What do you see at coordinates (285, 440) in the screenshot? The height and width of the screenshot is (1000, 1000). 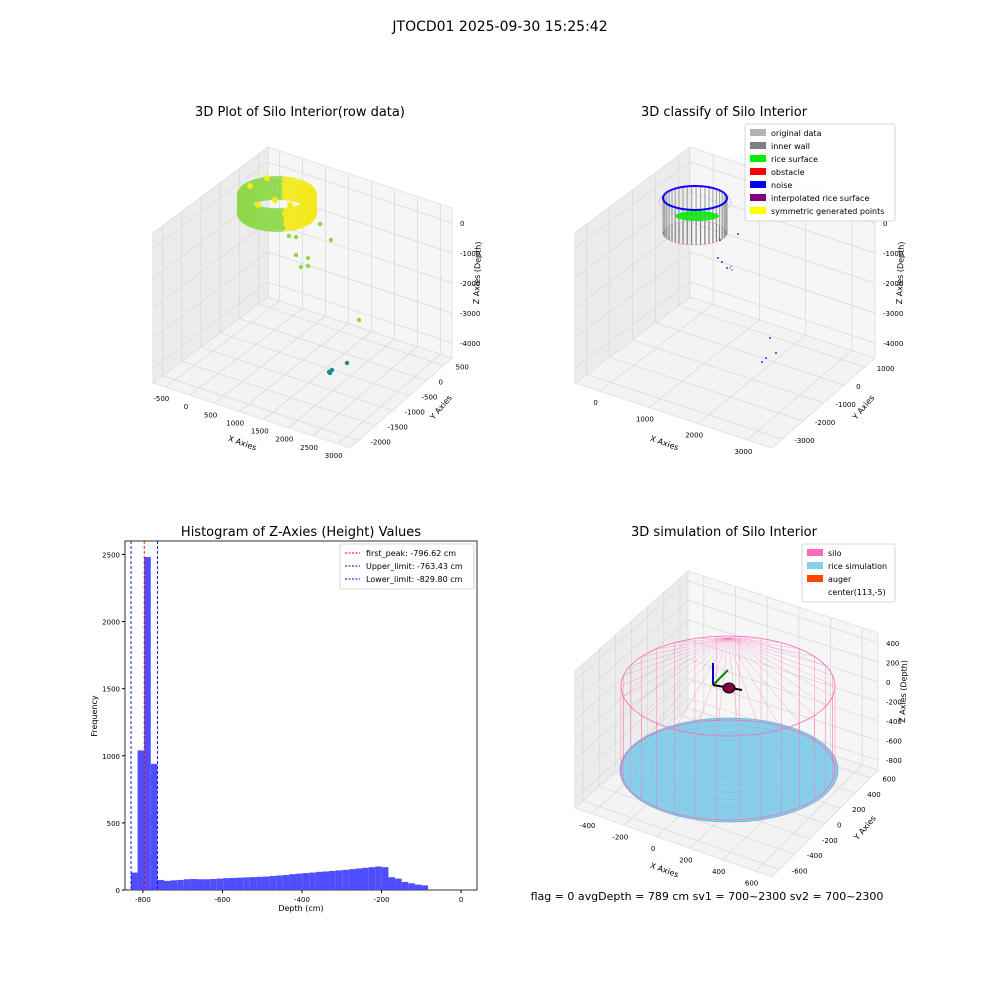 I see `x-tick-label: 2000` at bounding box center [285, 440].